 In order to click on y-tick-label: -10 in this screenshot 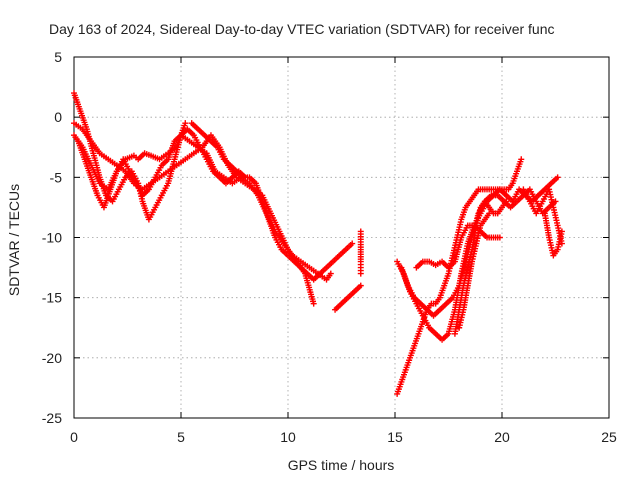, I will do `click(52, 238)`.